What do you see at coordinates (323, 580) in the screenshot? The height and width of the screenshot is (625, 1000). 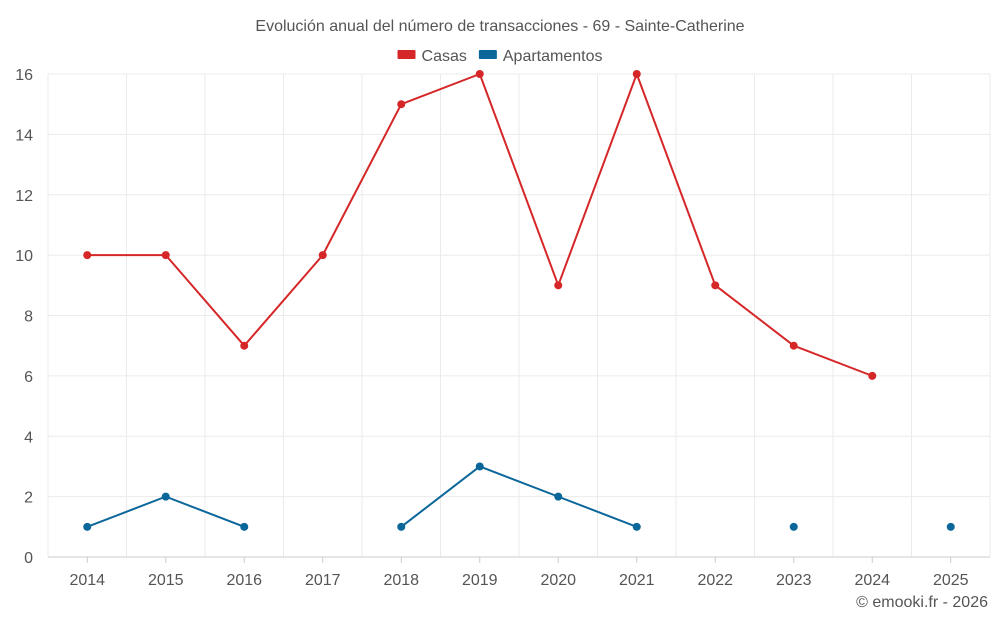 I see `x-tick-label: 2017` at bounding box center [323, 580].